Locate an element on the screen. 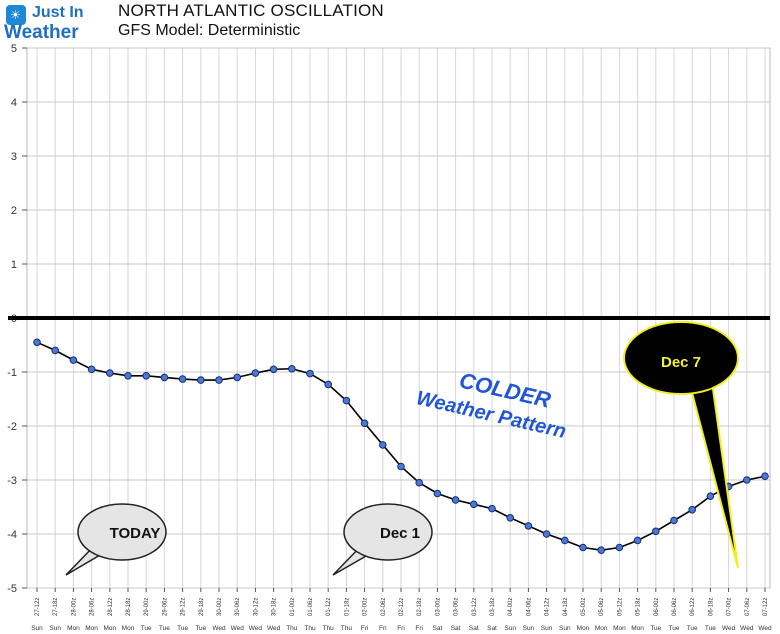 This screenshot has height=634, width=780. just-in-weather-logo: ☀ Just In Weather is located at coordinates (58, 22).